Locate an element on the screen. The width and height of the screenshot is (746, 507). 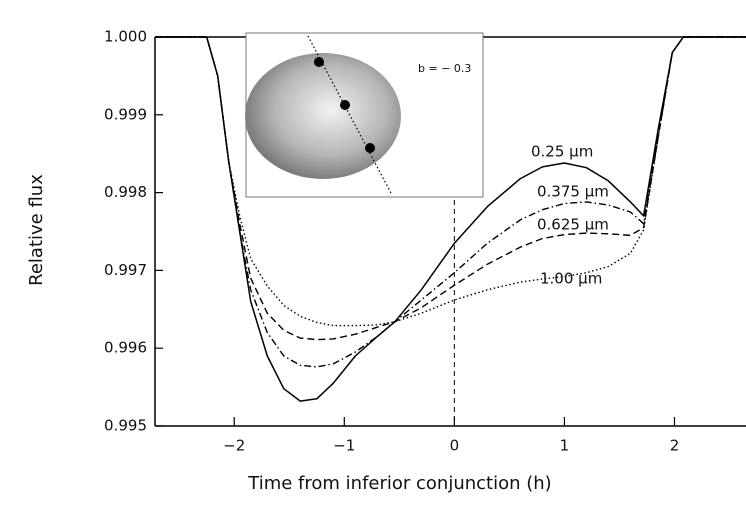
series-label: 1.00 μm is located at coordinates (571, 279).